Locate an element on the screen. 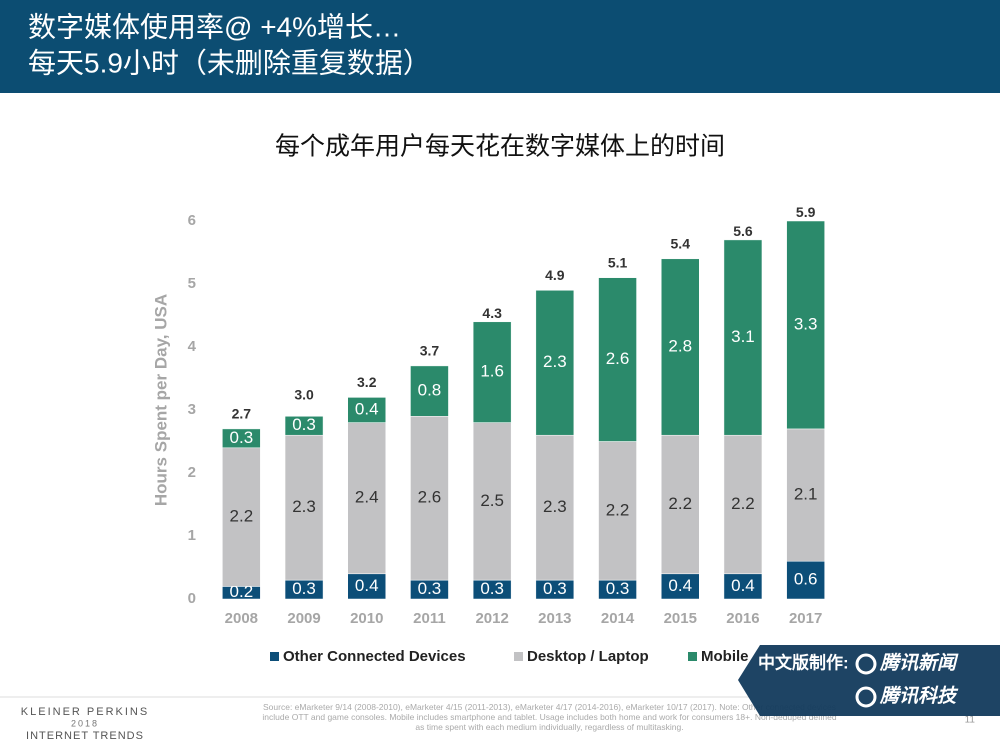 Image resolution: width=1000 pixels, height=750 pixels. footer-brand: KLEINER PERKINS is located at coordinates (85, 712).